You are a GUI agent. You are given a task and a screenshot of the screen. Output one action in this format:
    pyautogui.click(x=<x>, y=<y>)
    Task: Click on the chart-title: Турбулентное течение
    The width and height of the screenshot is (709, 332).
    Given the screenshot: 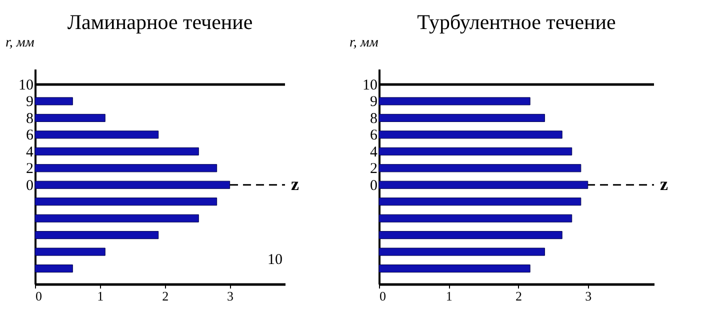 What is the action you would take?
    pyautogui.click(x=516, y=22)
    